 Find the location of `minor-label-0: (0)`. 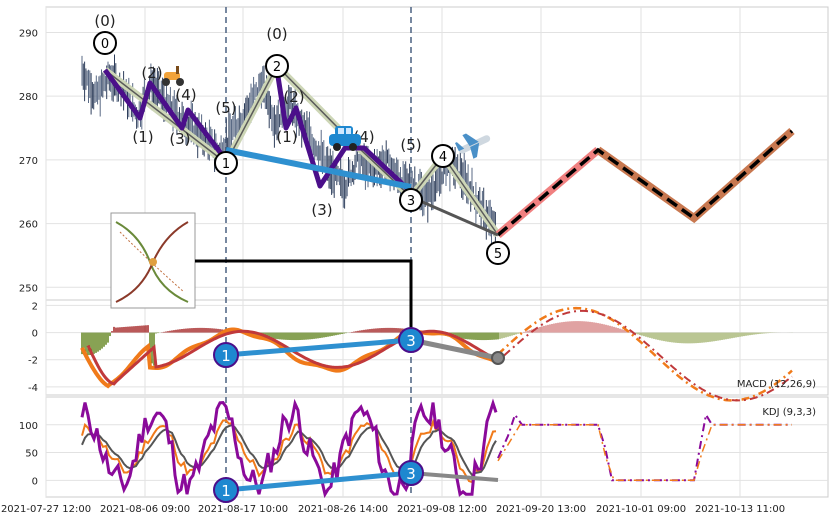

minor-label-0: (0) is located at coordinates (104, 21).